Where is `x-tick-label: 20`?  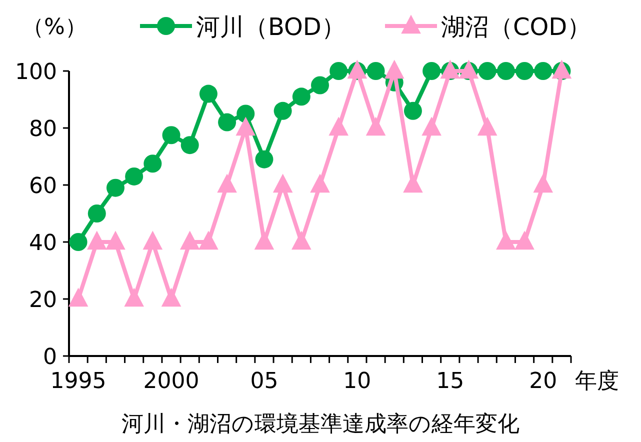 x-tick-label: 20 is located at coordinates (543, 381).